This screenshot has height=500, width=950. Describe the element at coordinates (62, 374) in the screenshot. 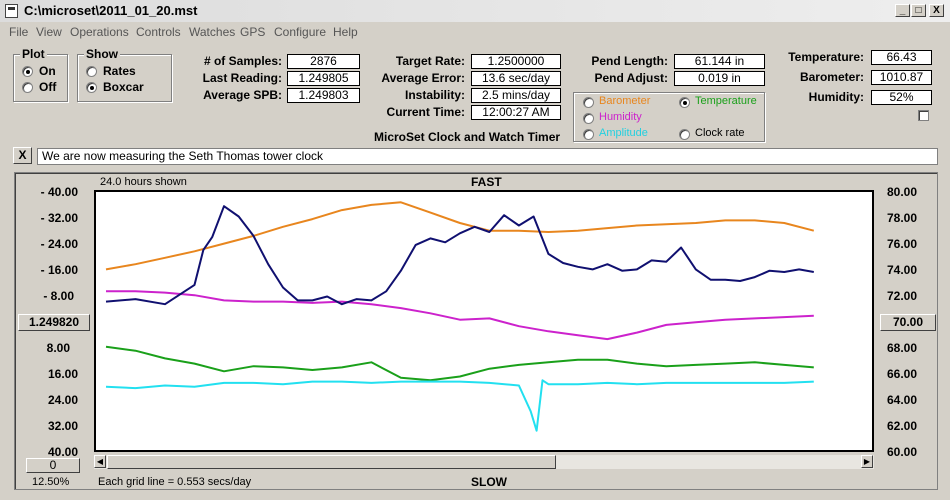

I see `left-tick-label: 16.00` at that location.